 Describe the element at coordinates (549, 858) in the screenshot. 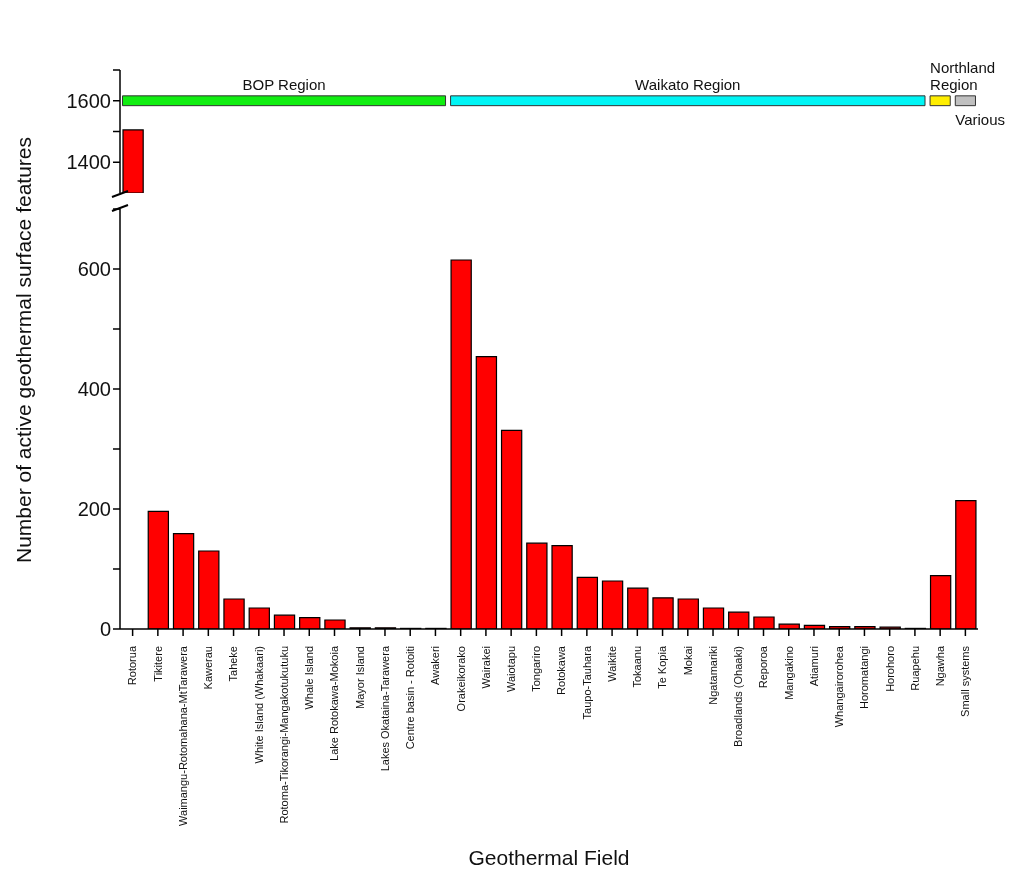

I see `x-axis-title: Geothermal Field` at that location.